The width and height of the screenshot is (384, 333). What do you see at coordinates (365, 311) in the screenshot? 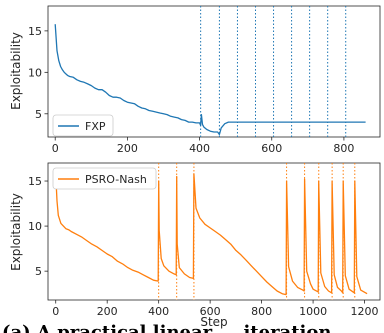
I see `x-tick-label: 1200` at bounding box center [365, 311].